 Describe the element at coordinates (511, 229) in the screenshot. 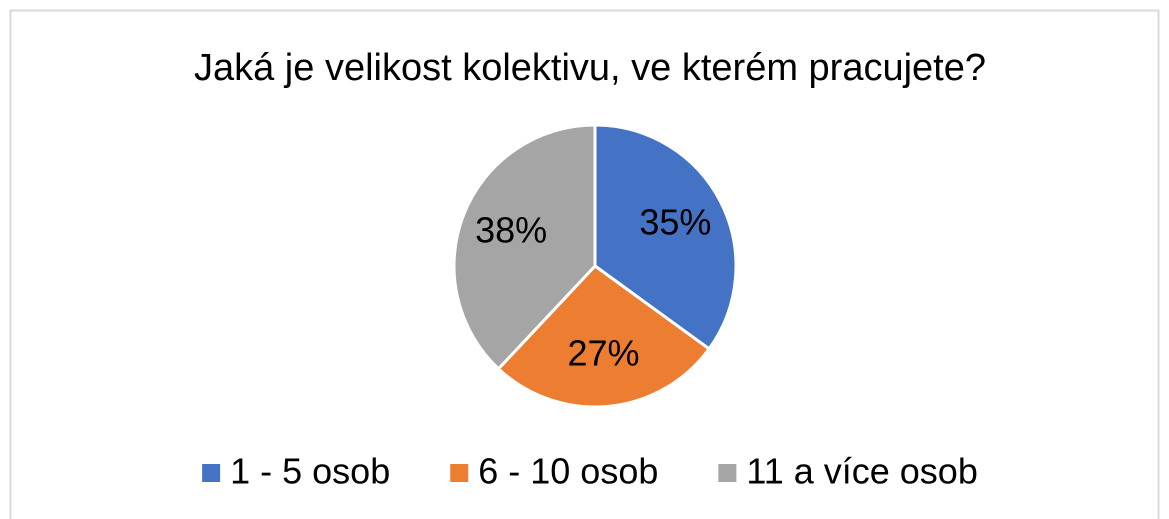

I see `data-label: 38%` at that location.